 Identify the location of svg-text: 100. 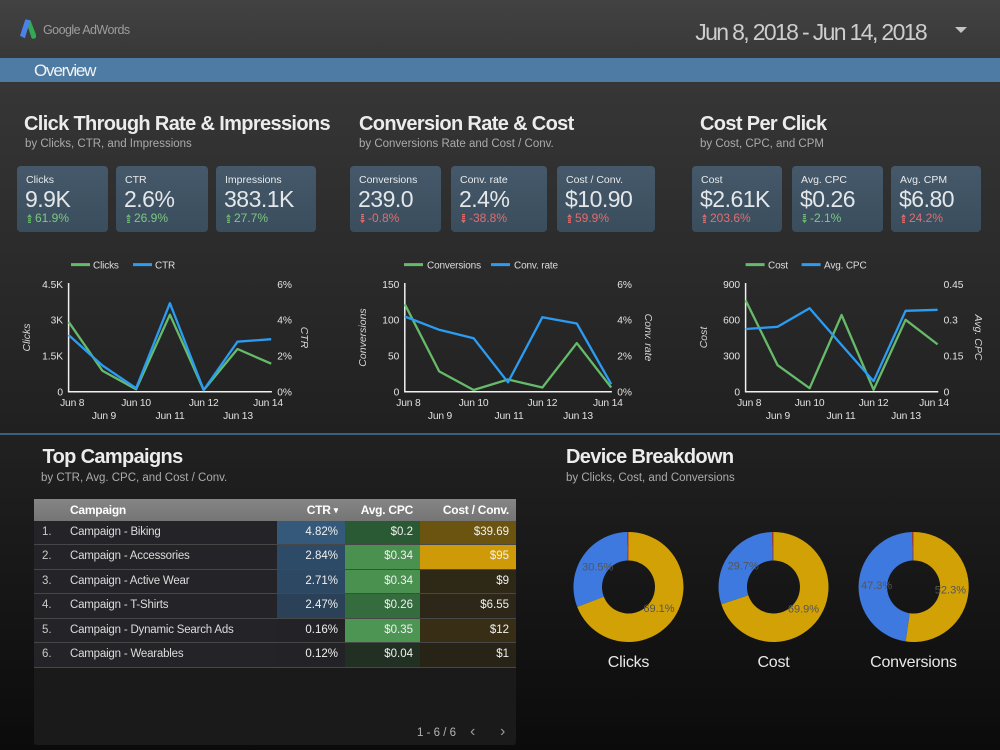
(390, 321).